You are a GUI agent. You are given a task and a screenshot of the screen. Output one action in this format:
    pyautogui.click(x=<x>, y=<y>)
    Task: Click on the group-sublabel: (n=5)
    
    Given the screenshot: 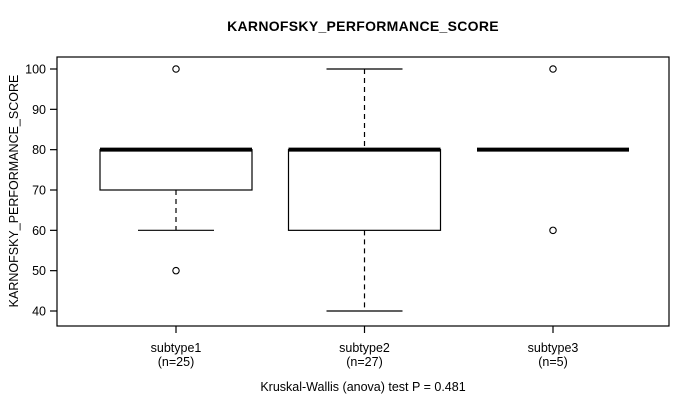 What is the action you would take?
    pyautogui.click(x=553, y=362)
    